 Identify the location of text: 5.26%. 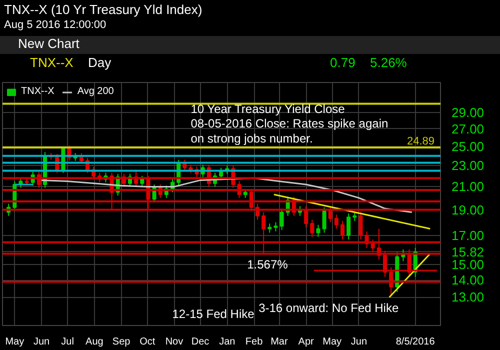
(388, 62).